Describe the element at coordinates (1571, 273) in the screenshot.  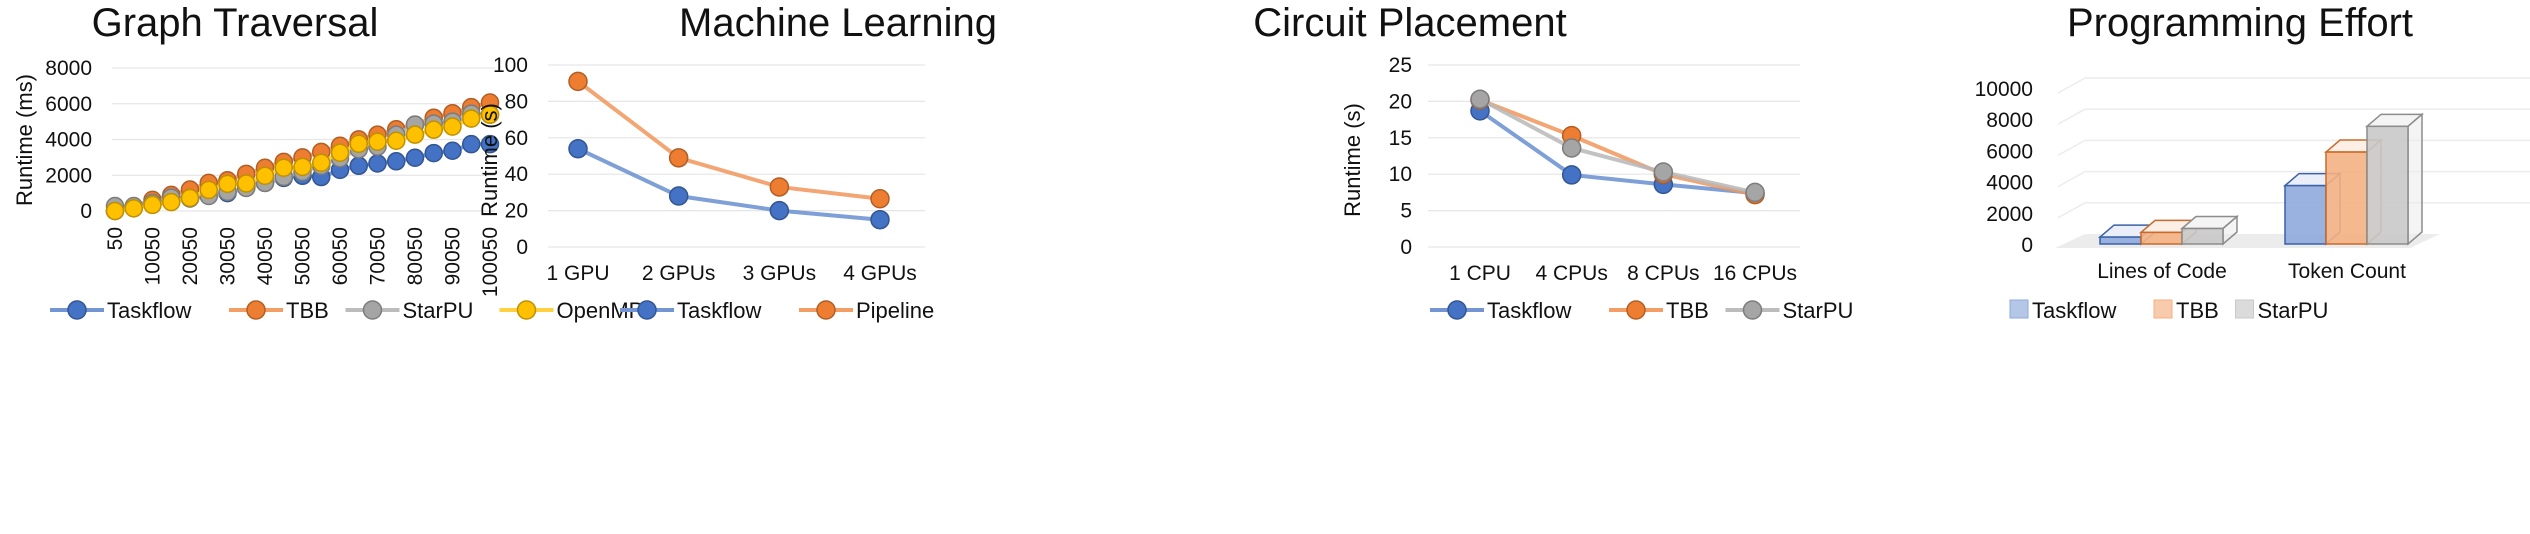
I see `x-tick-label: 4 CPUs` at that location.